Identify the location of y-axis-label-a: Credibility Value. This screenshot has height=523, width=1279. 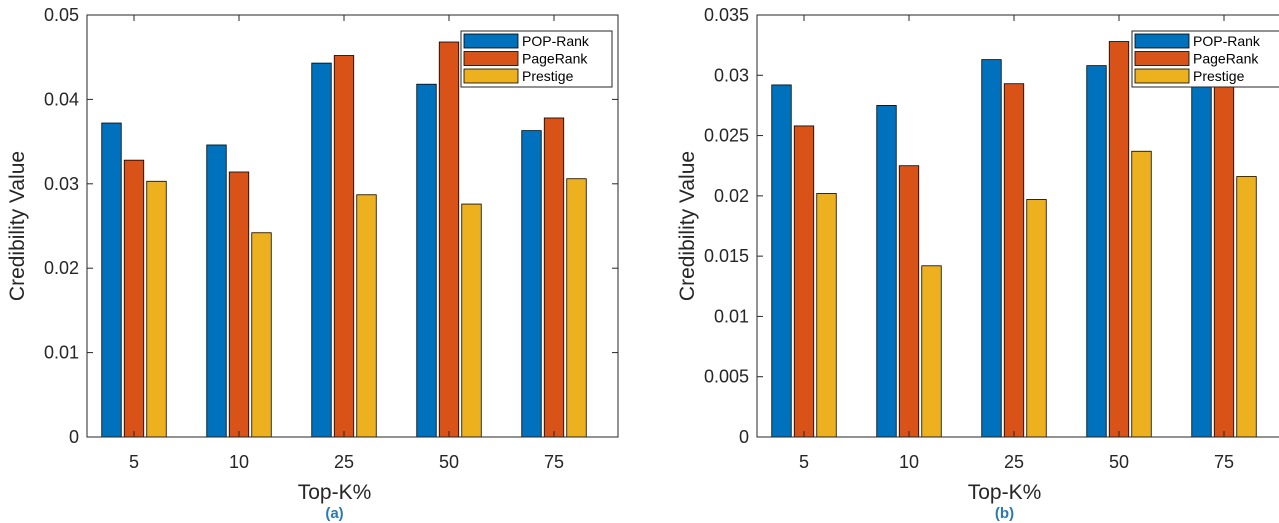
(17, 226).